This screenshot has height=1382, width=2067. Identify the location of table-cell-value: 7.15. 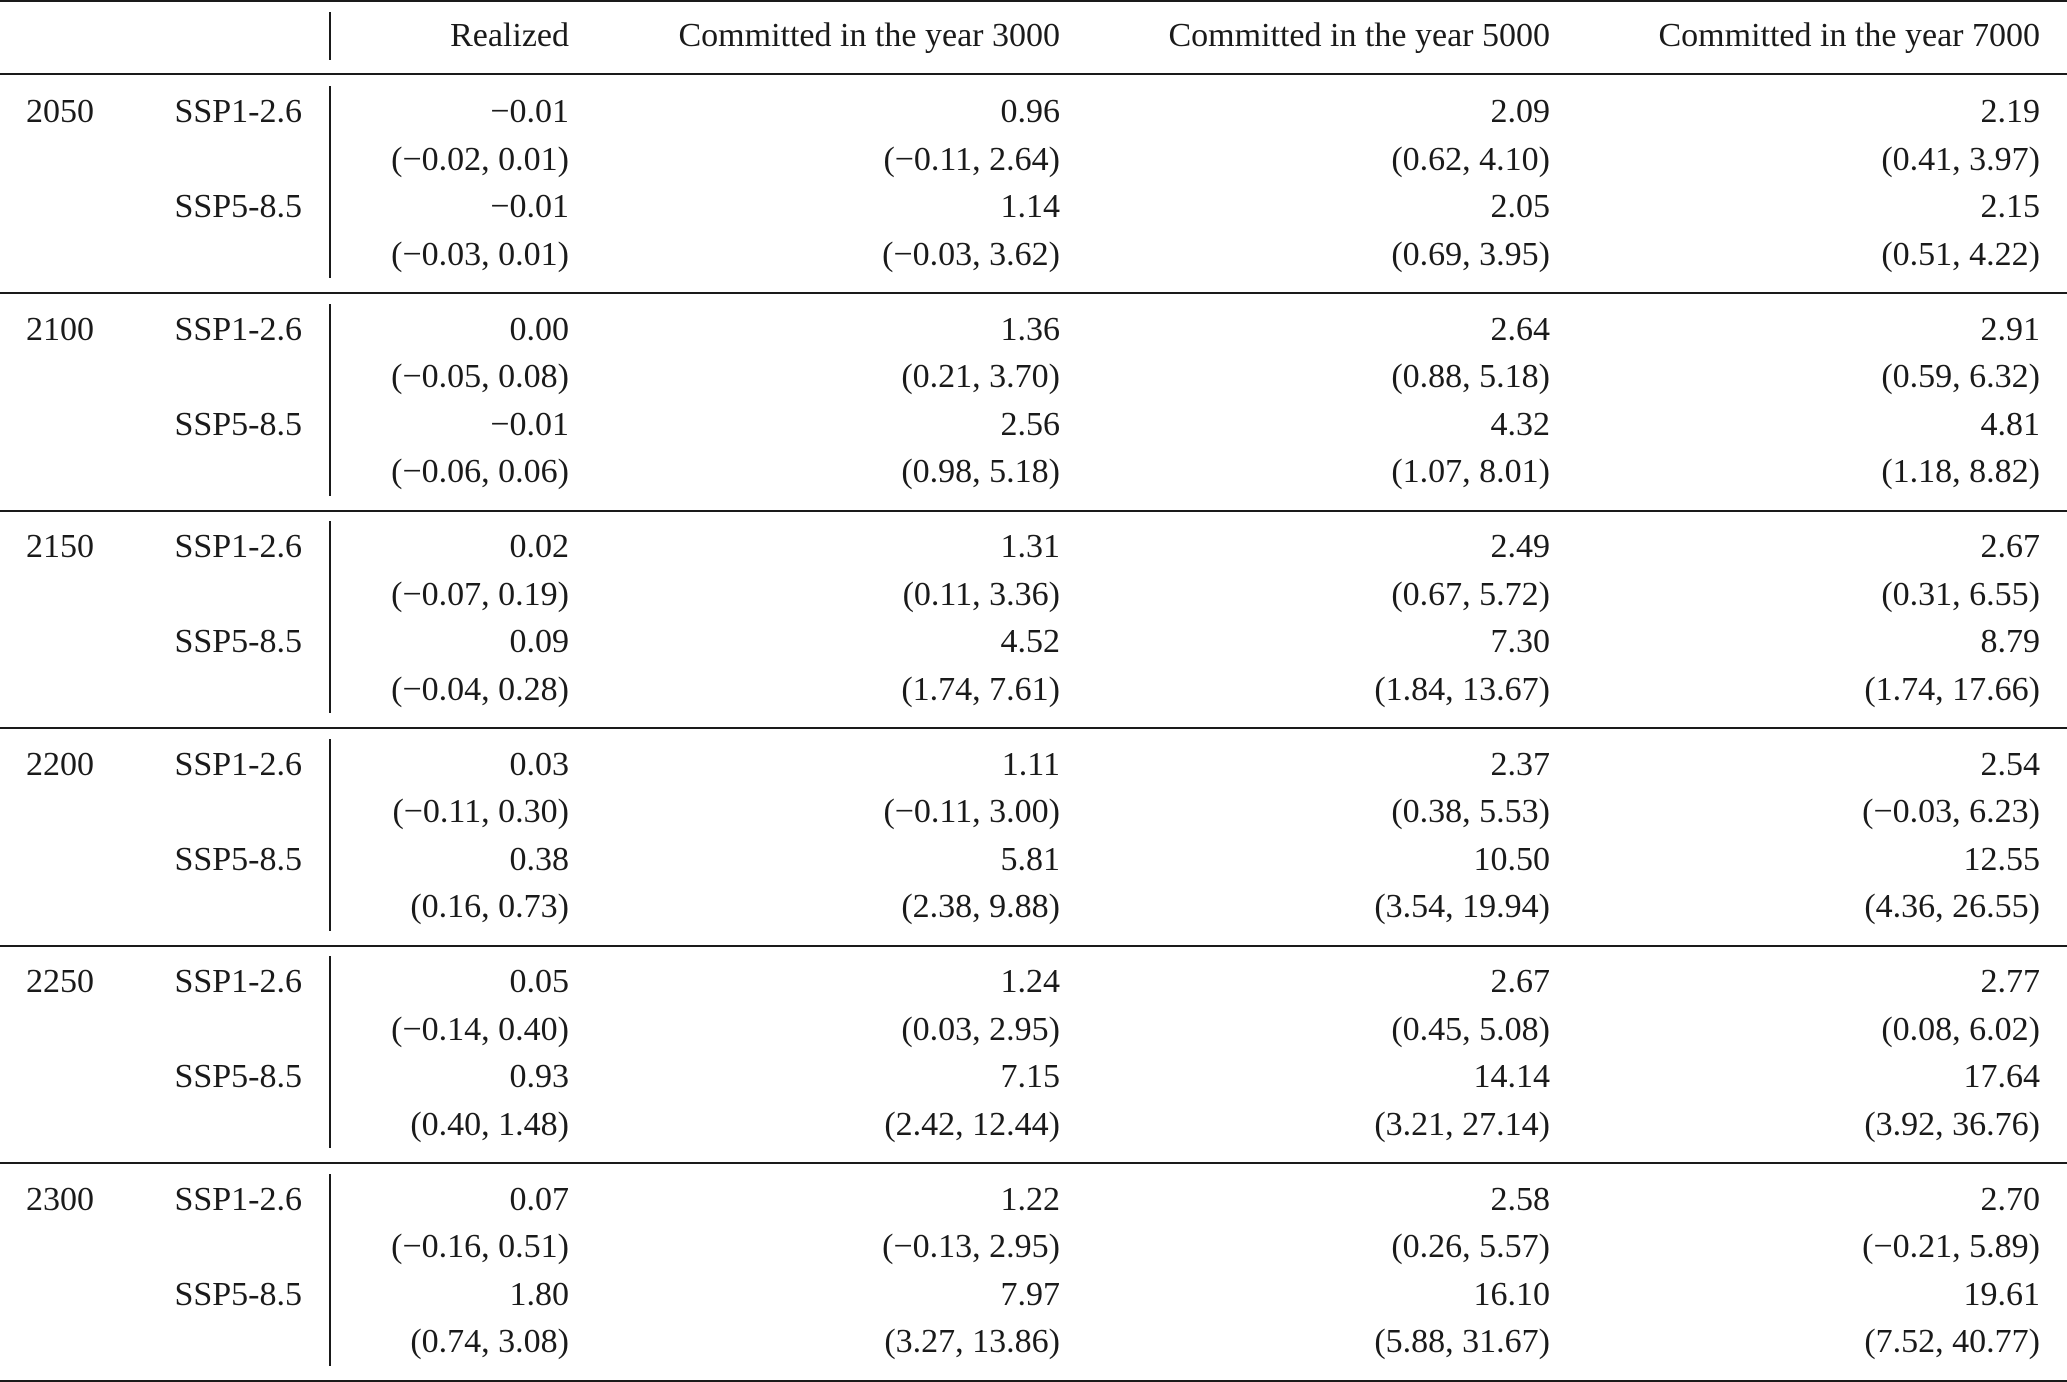
(1030, 1076).